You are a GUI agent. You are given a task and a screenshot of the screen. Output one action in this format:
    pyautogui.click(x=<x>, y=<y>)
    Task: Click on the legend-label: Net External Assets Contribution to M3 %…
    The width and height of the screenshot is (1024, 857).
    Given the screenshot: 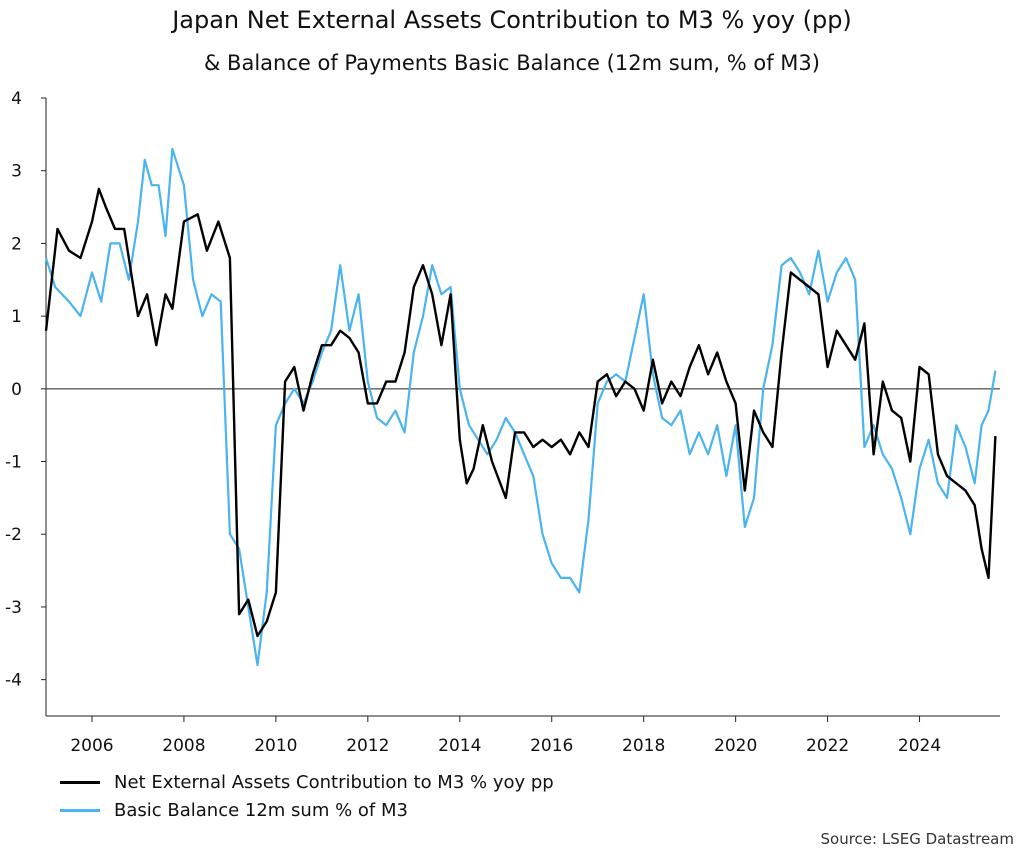 What is the action you would take?
    pyautogui.click(x=334, y=782)
    